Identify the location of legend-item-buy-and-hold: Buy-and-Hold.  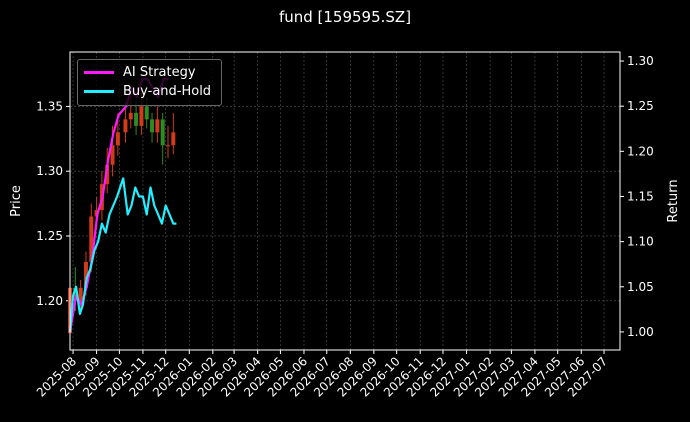
(147, 91).